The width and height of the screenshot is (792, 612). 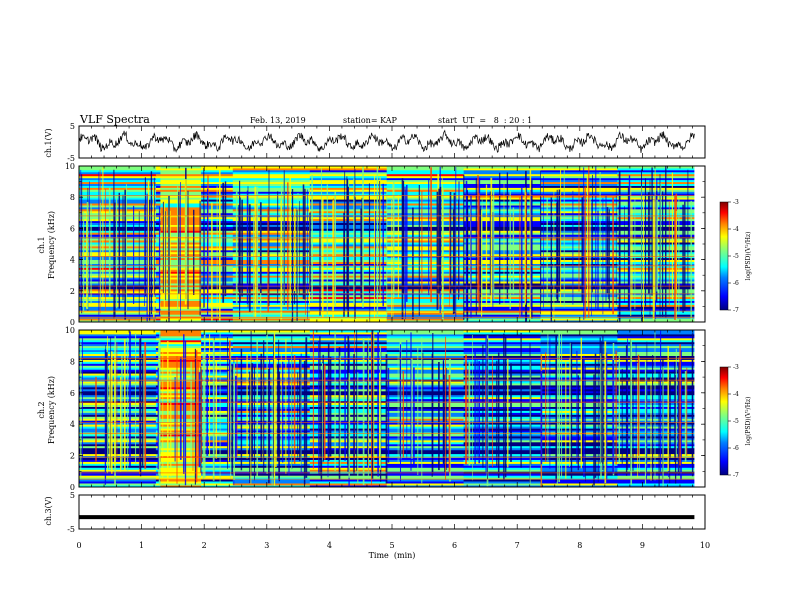 I want to click on ch1-spectrogram-burst-cell, so click(x=181, y=173).